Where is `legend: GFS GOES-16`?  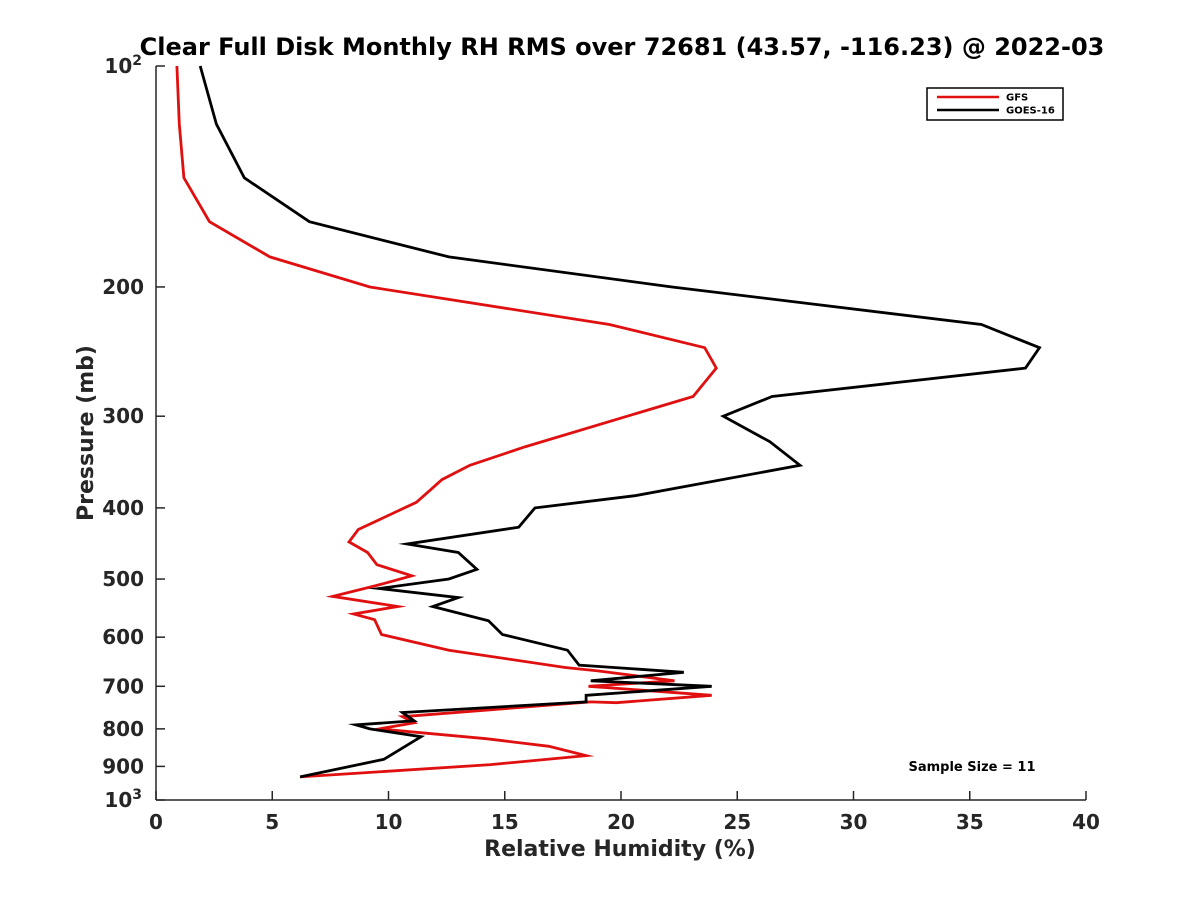
legend: GFS GOES-16 is located at coordinates (995, 104).